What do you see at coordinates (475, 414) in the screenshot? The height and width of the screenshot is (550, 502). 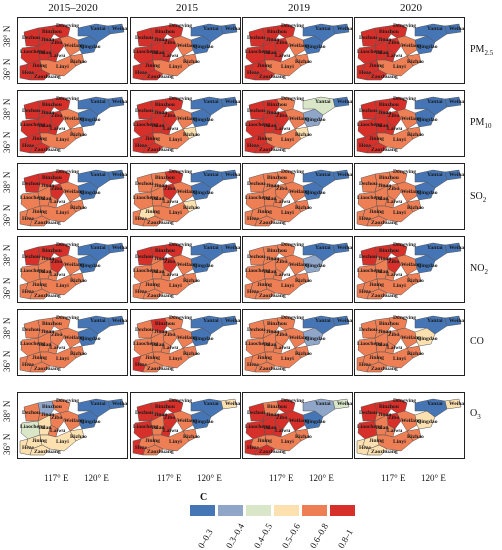 I see `row-label-o3: O3` at bounding box center [475, 414].